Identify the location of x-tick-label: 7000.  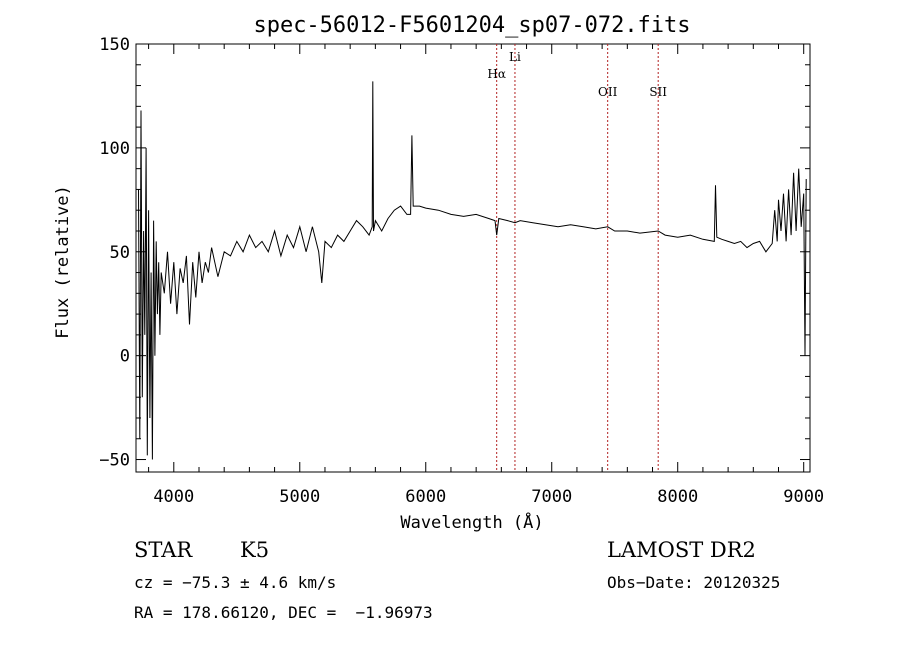
(551, 497).